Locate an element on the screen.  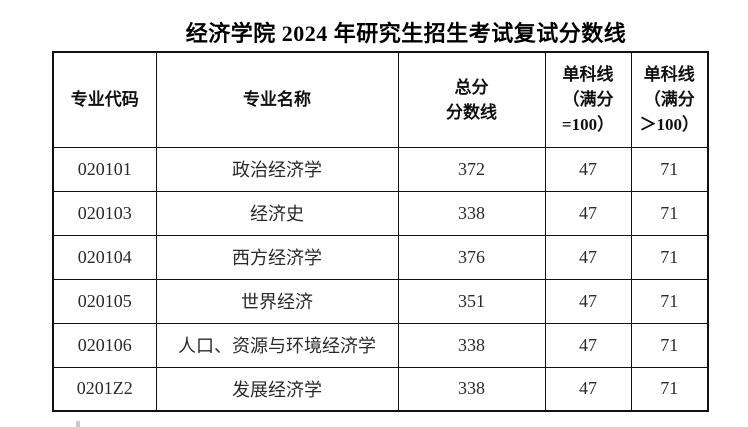
header-cell-single-eq100: 单科线 （满分 =100） is located at coordinates (588, 99).